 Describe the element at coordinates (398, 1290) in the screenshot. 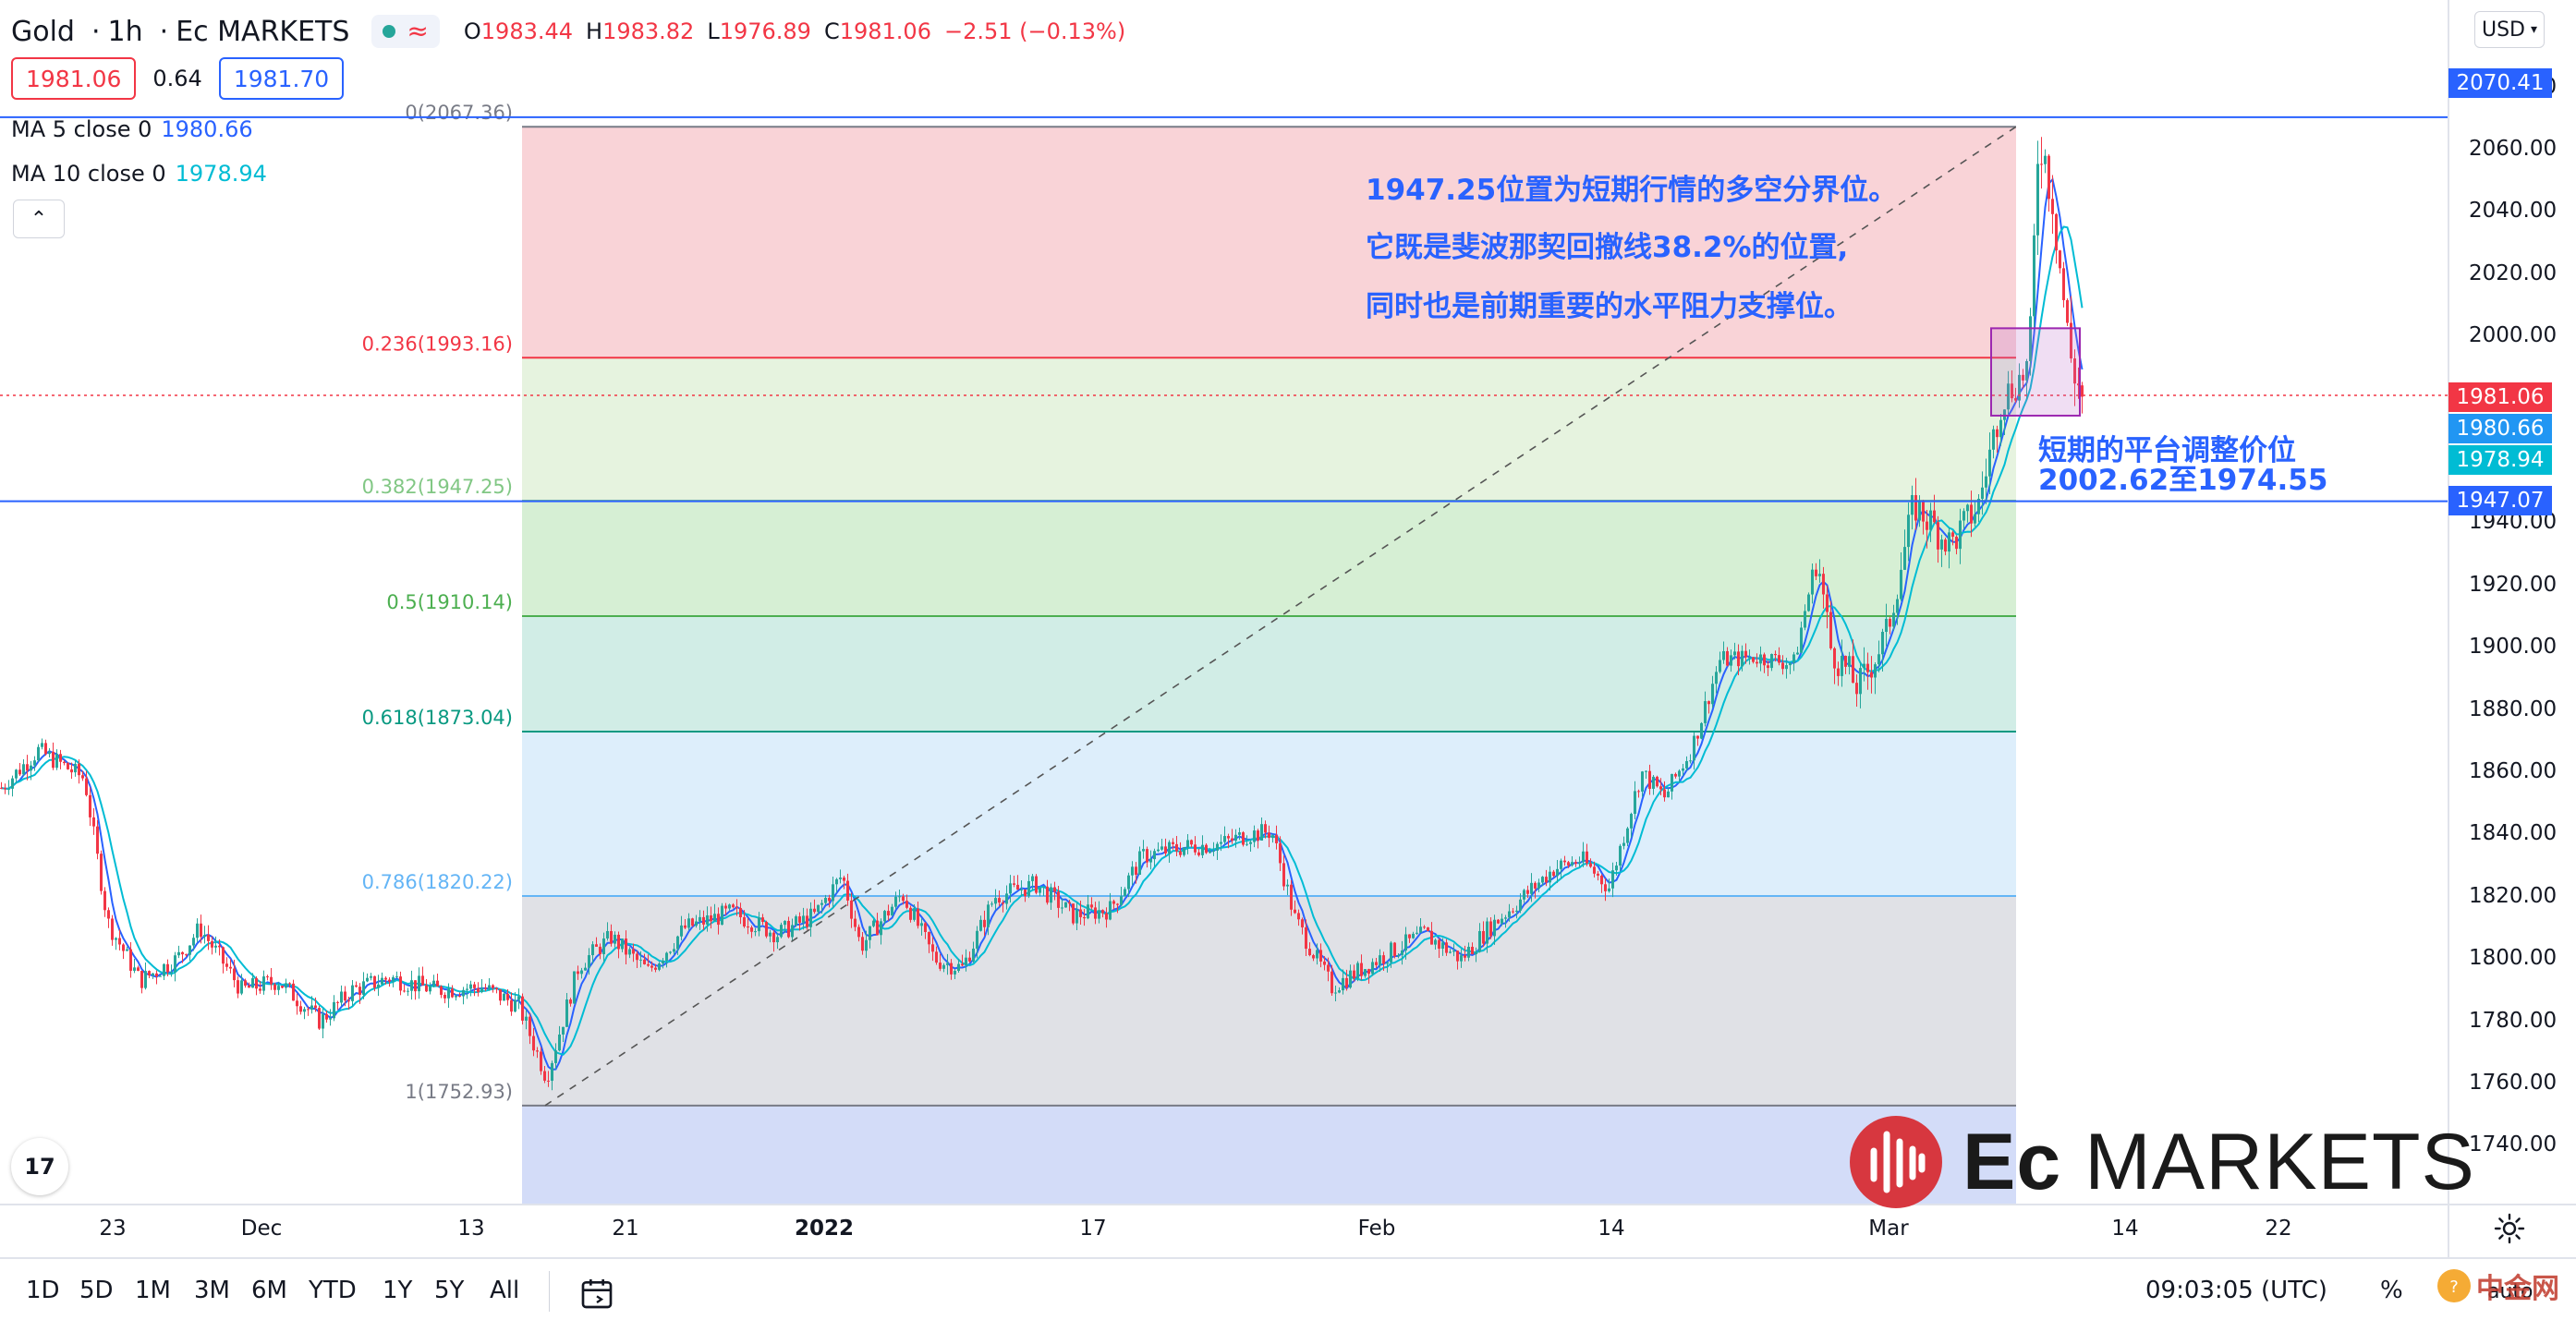

I see `range-button-1y: 1Y` at that location.